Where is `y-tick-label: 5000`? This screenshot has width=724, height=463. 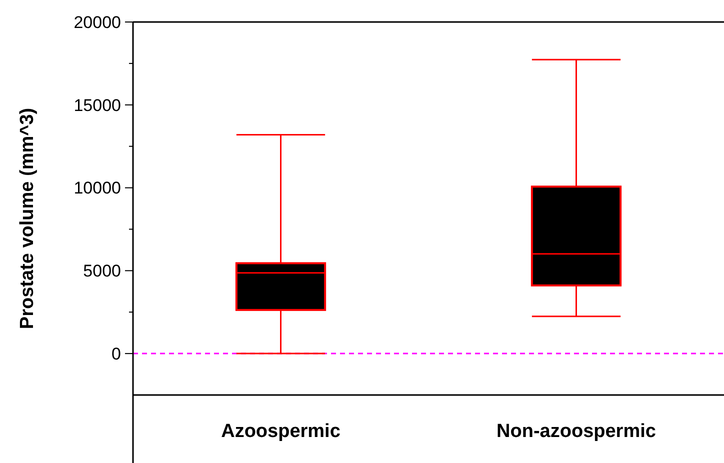 y-tick-label: 5000 is located at coordinates (102, 271).